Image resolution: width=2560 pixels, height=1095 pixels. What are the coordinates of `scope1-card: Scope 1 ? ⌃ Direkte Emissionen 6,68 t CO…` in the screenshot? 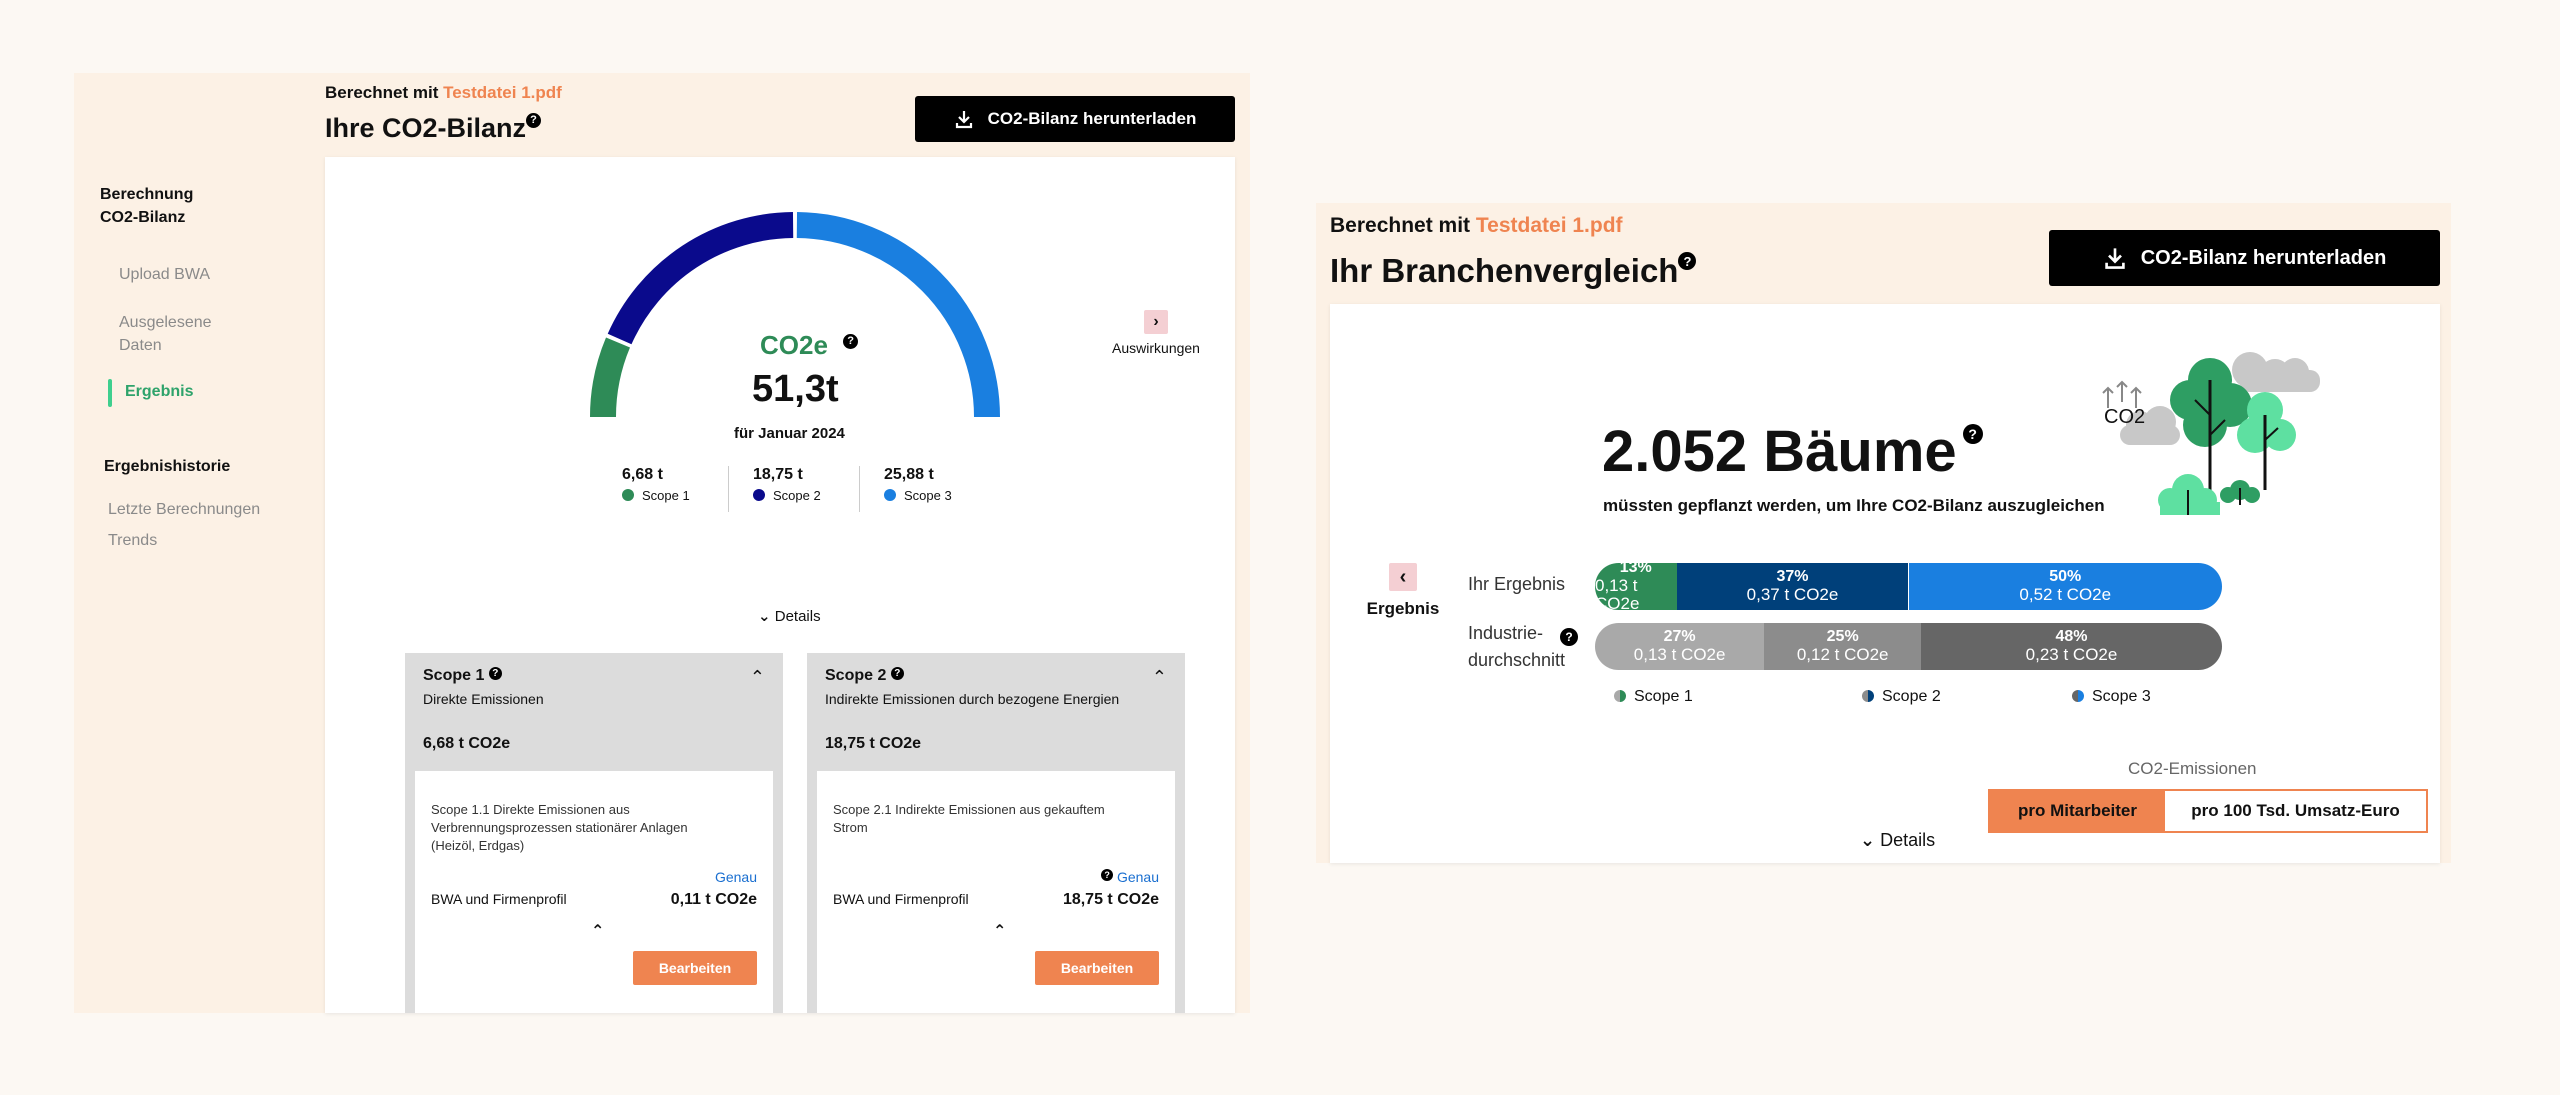 It's located at (594, 833).